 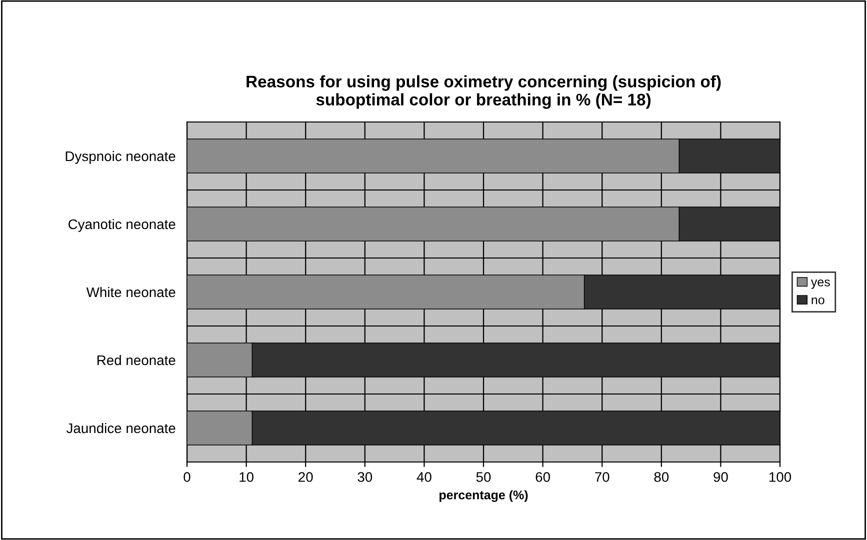 What do you see at coordinates (424, 477) in the screenshot?
I see `x-tick-label: 40` at bounding box center [424, 477].